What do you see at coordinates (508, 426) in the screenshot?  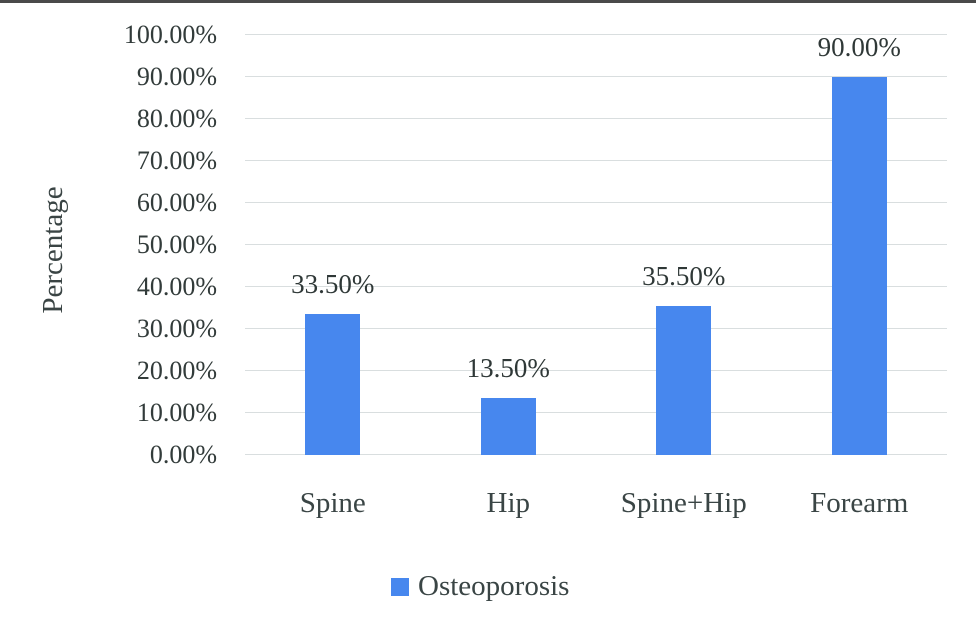 I see `bar-hip` at bounding box center [508, 426].